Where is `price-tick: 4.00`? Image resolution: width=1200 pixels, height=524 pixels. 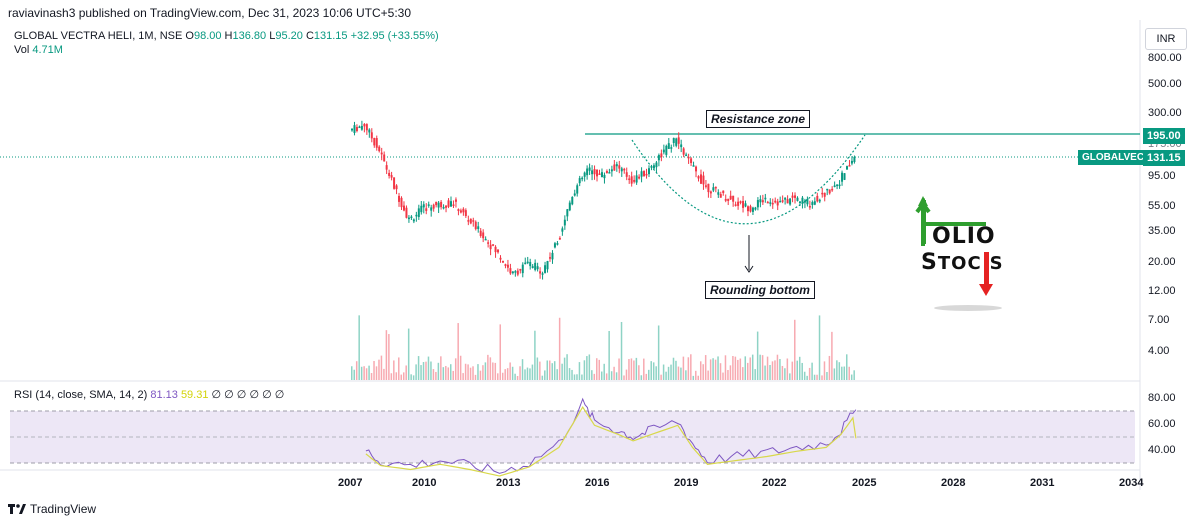
price-tick: 4.00 is located at coordinates (1159, 351).